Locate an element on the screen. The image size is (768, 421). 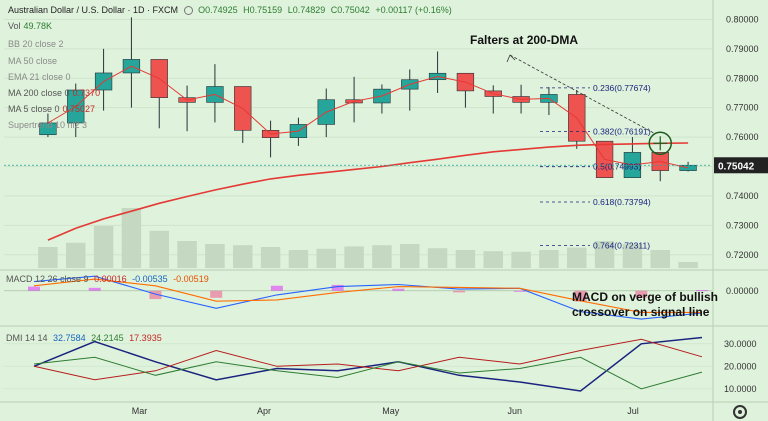
ohlc-high: H0.75159 is located at coordinates (263, 10).